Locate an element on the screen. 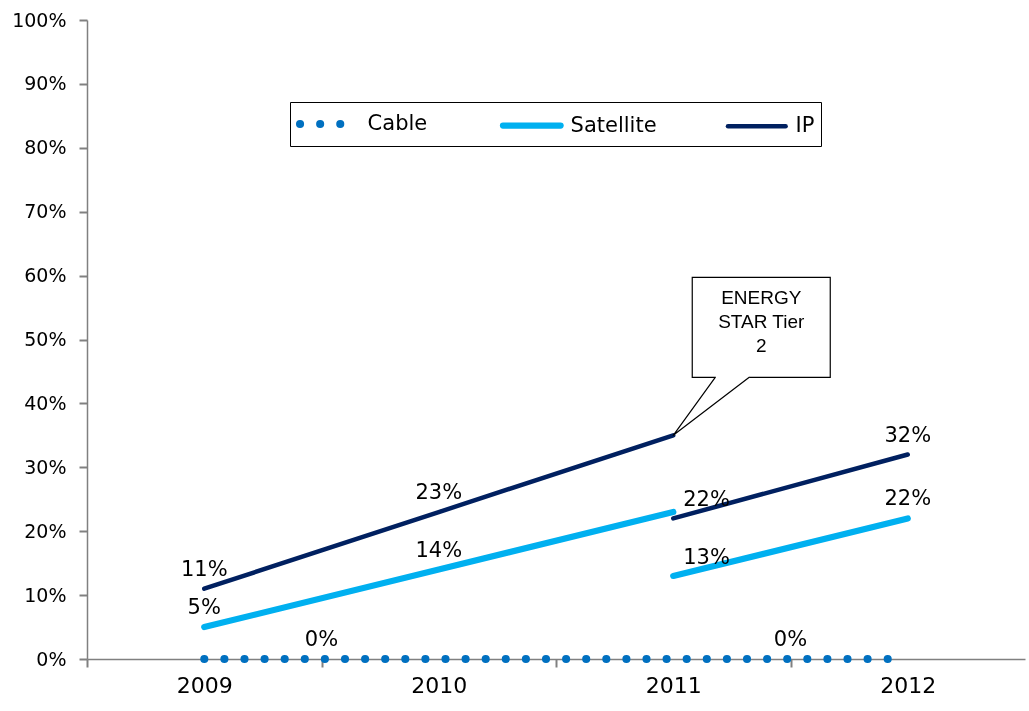 This screenshot has width=1029, height=711. y-tick-label: 90% is located at coordinates (45, 83).